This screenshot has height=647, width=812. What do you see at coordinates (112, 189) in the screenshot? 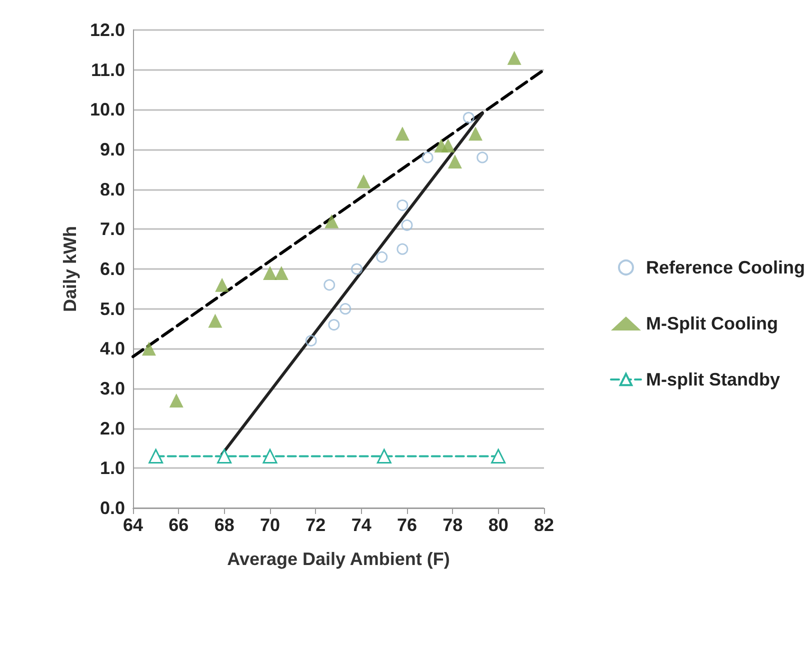
I see `y-tick-label: 8.0` at bounding box center [112, 189].